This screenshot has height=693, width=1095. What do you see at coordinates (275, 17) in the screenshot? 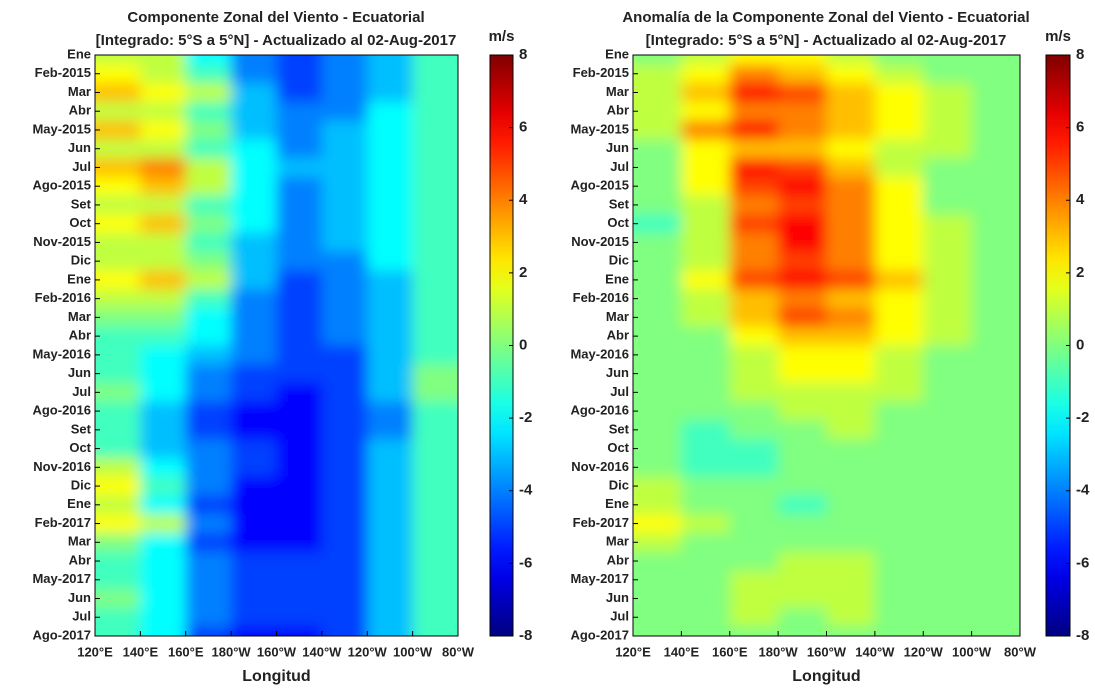
I see `chart-title: Componente Zonal del Viento - Ecuatorial` at bounding box center [275, 17].